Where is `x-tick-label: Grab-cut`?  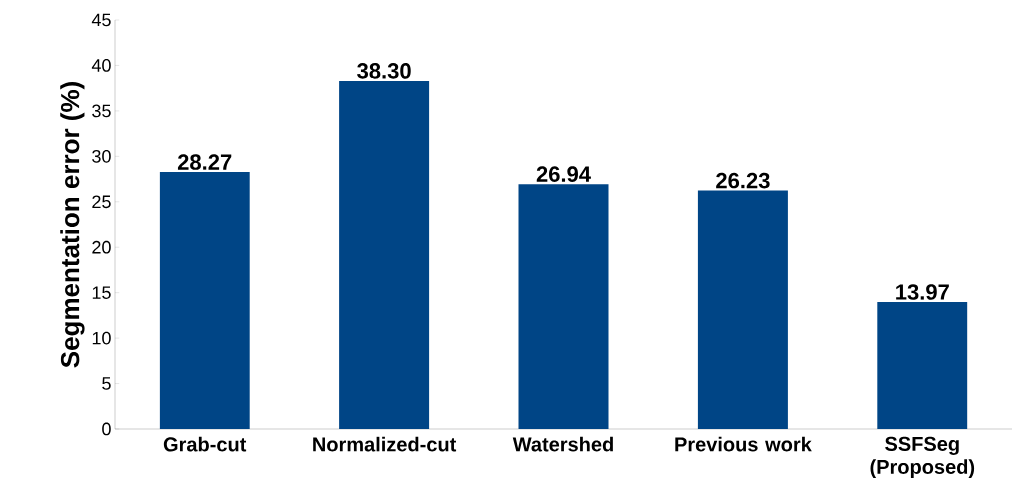 x-tick-label: Grab-cut is located at coordinates (205, 444).